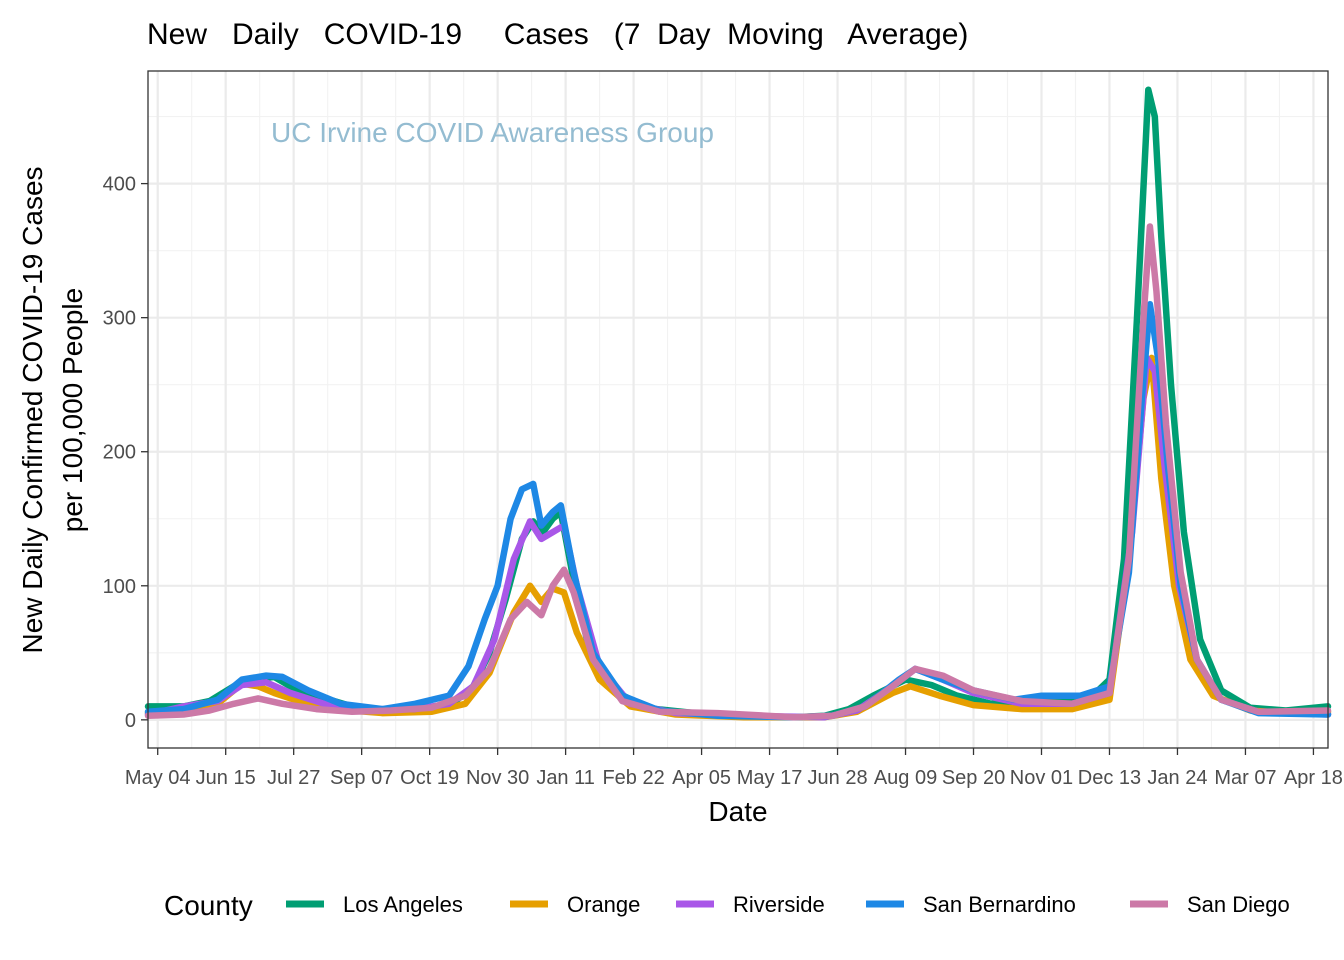 The height and width of the screenshot is (960, 1344). Describe the element at coordinates (119, 185) in the screenshot. I see `y-tick-label: 400` at that location.